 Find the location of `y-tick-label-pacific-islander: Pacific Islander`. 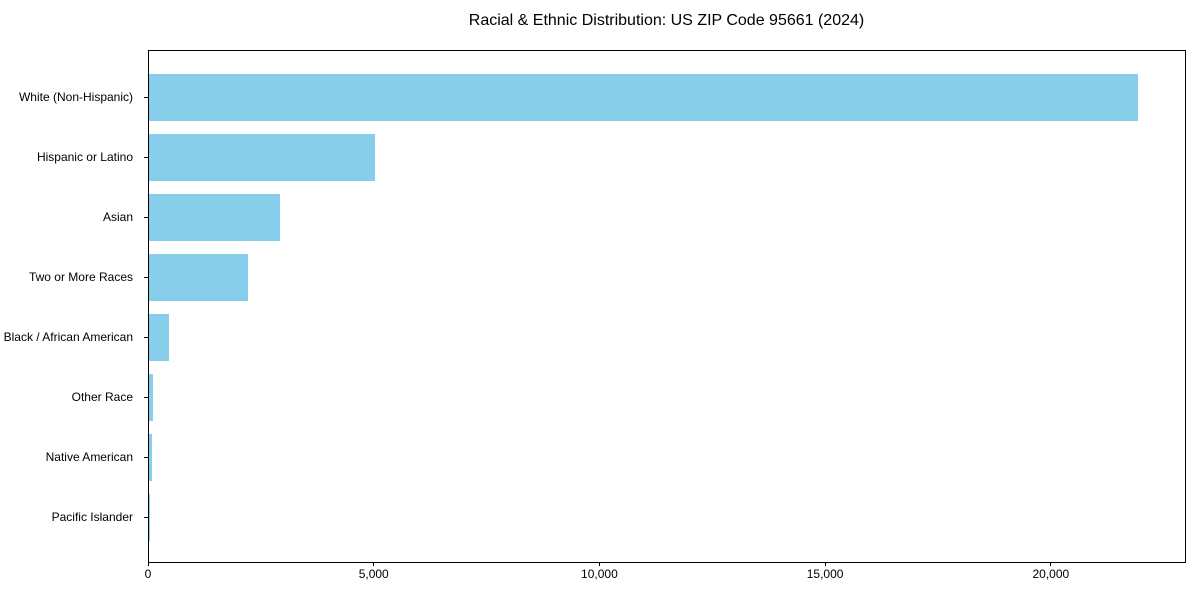

y-tick-label-pacific-islander: Pacific Islander is located at coordinates (92, 516).